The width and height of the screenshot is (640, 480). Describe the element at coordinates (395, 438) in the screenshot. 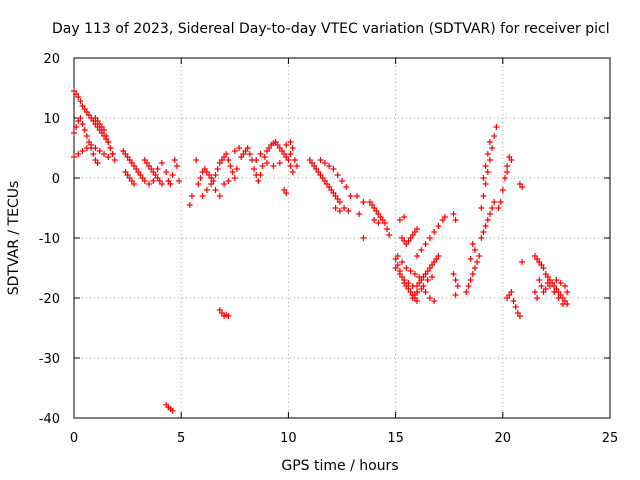

I see `x-tick-label: 15` at that location.